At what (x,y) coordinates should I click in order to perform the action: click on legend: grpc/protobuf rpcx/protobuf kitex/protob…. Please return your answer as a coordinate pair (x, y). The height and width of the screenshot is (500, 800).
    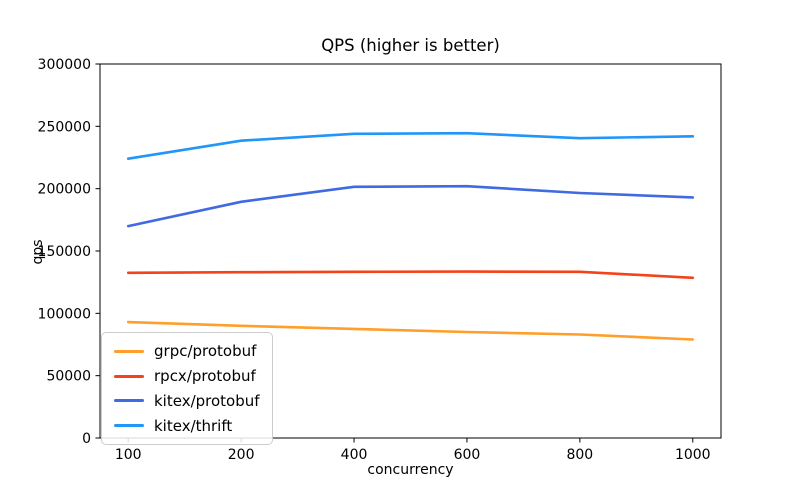
    Looking at the image, I should click on (187, 388).